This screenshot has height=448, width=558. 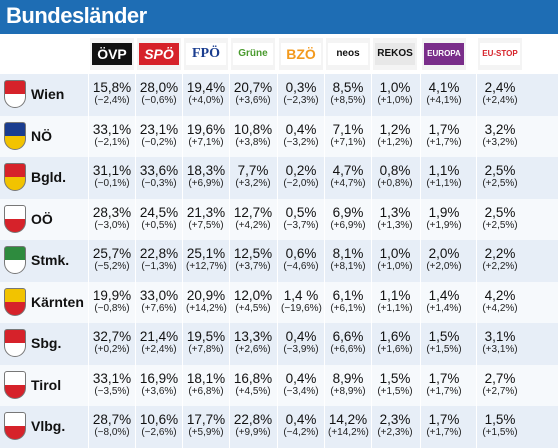 What do you see at coordinates (253, 142) in the screenshot?
I see `vote-change: (+3,8%)` at bounding box center [253, 142].